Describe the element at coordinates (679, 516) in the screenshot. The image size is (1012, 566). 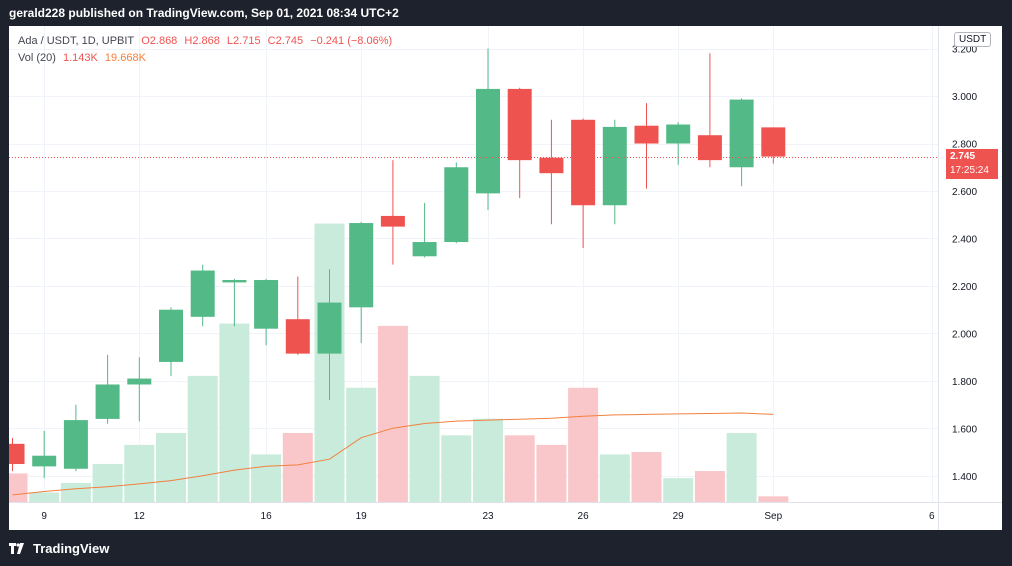
I see `time-tick-label: 29` at that location.